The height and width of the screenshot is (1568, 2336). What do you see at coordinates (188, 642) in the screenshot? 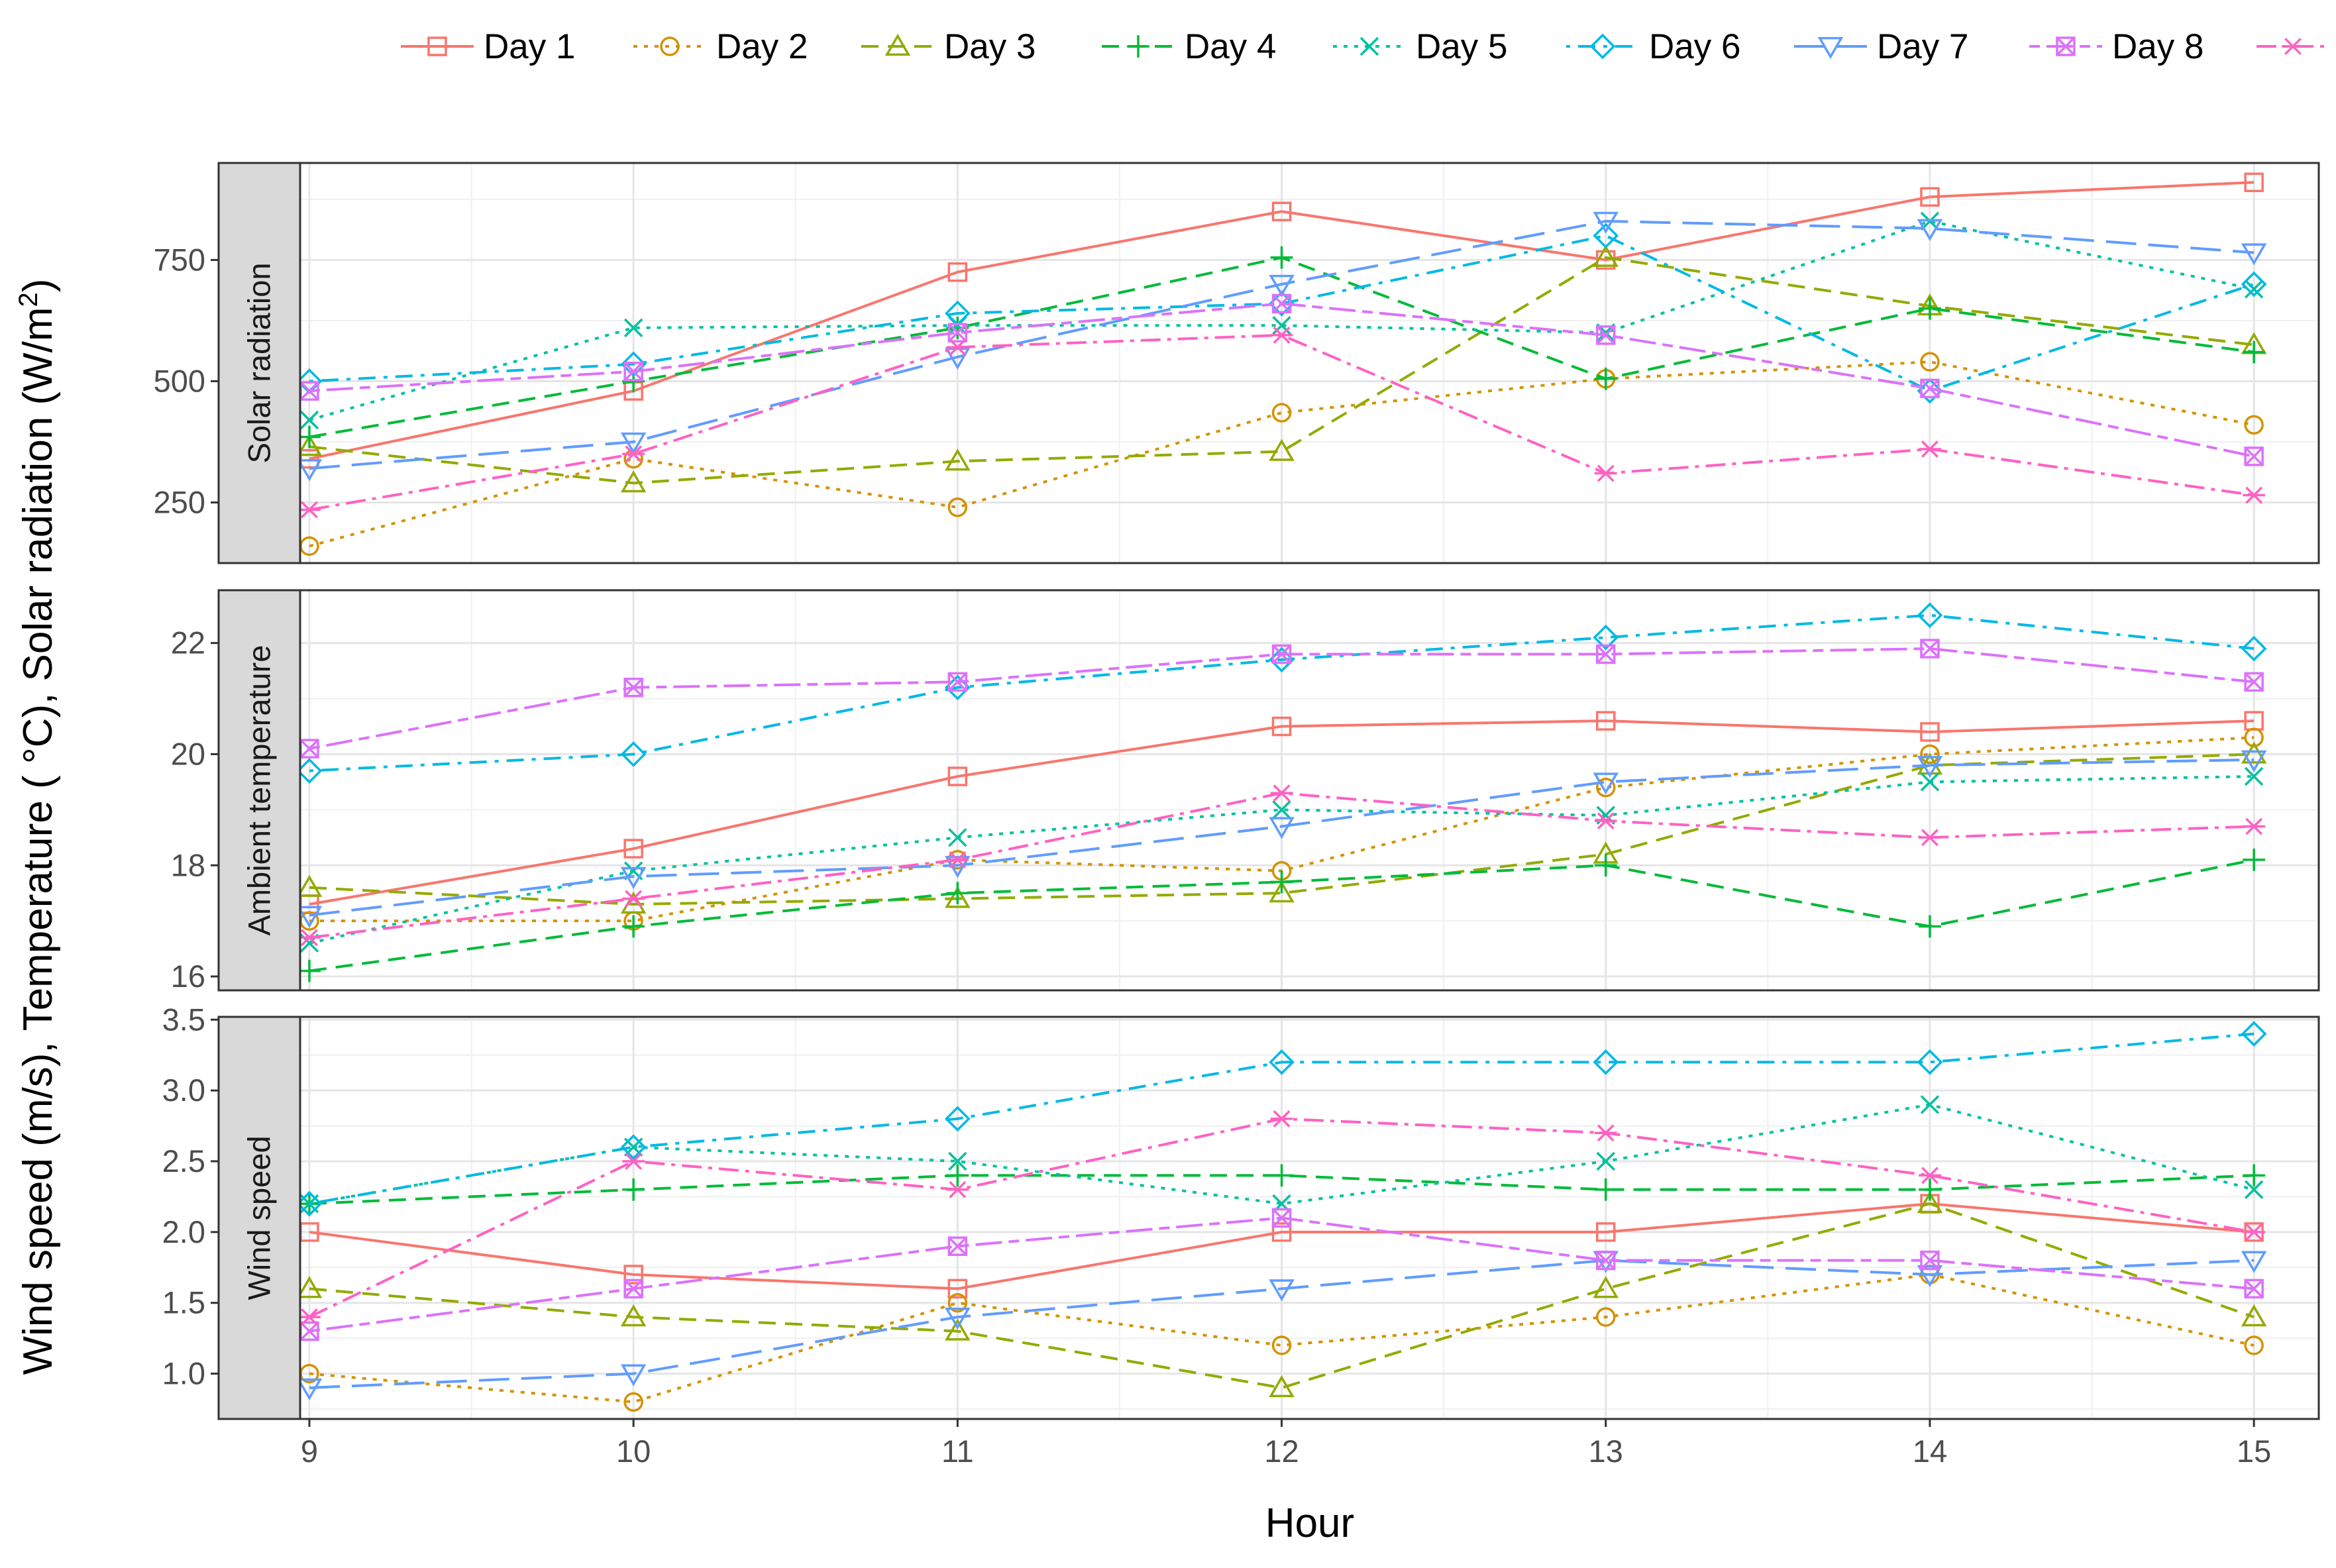
I see `y-tick-label: 22` at bounding box center [188, 642].